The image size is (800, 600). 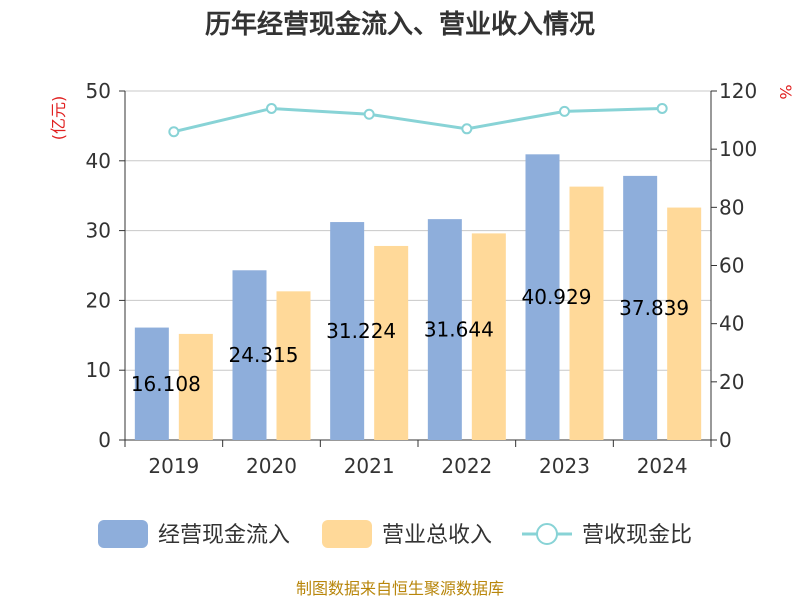 What do you see at coordinates (785, 91) in the screenshot?
I see `right-axis-unit: %` at bounding box center [785, 91].